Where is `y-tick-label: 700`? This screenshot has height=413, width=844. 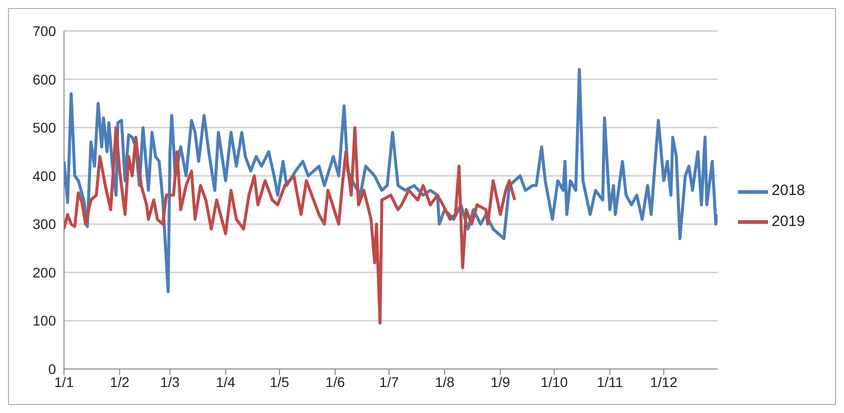 y-tick-label: 700 is located at coordinates (44, 30).